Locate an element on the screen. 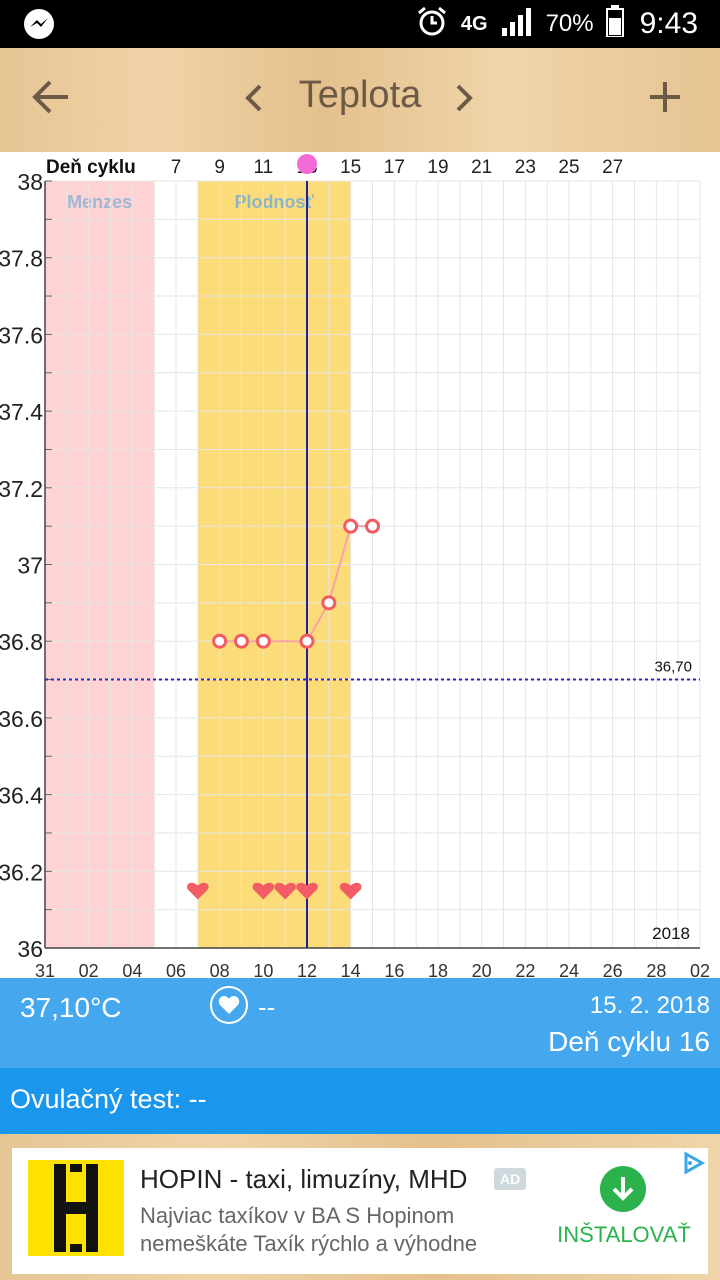  date-tick-label: 16 is located at coordinates (394, 969).